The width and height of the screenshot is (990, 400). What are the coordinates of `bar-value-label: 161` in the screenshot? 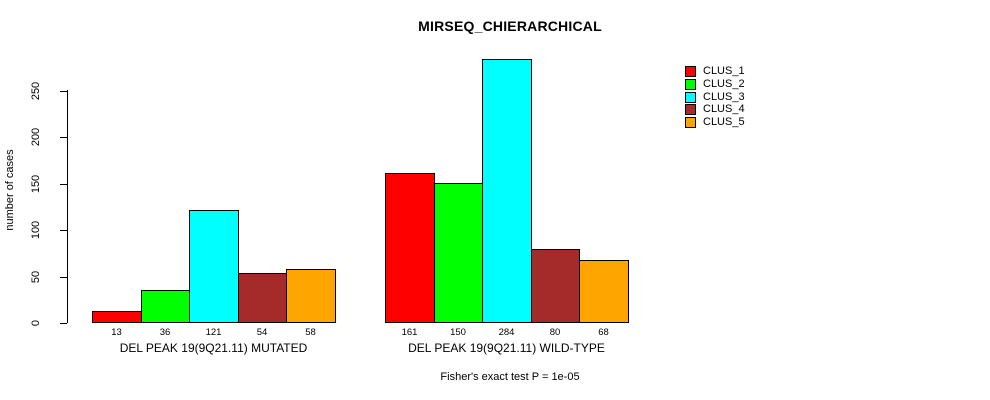 It's located at (409, 332).